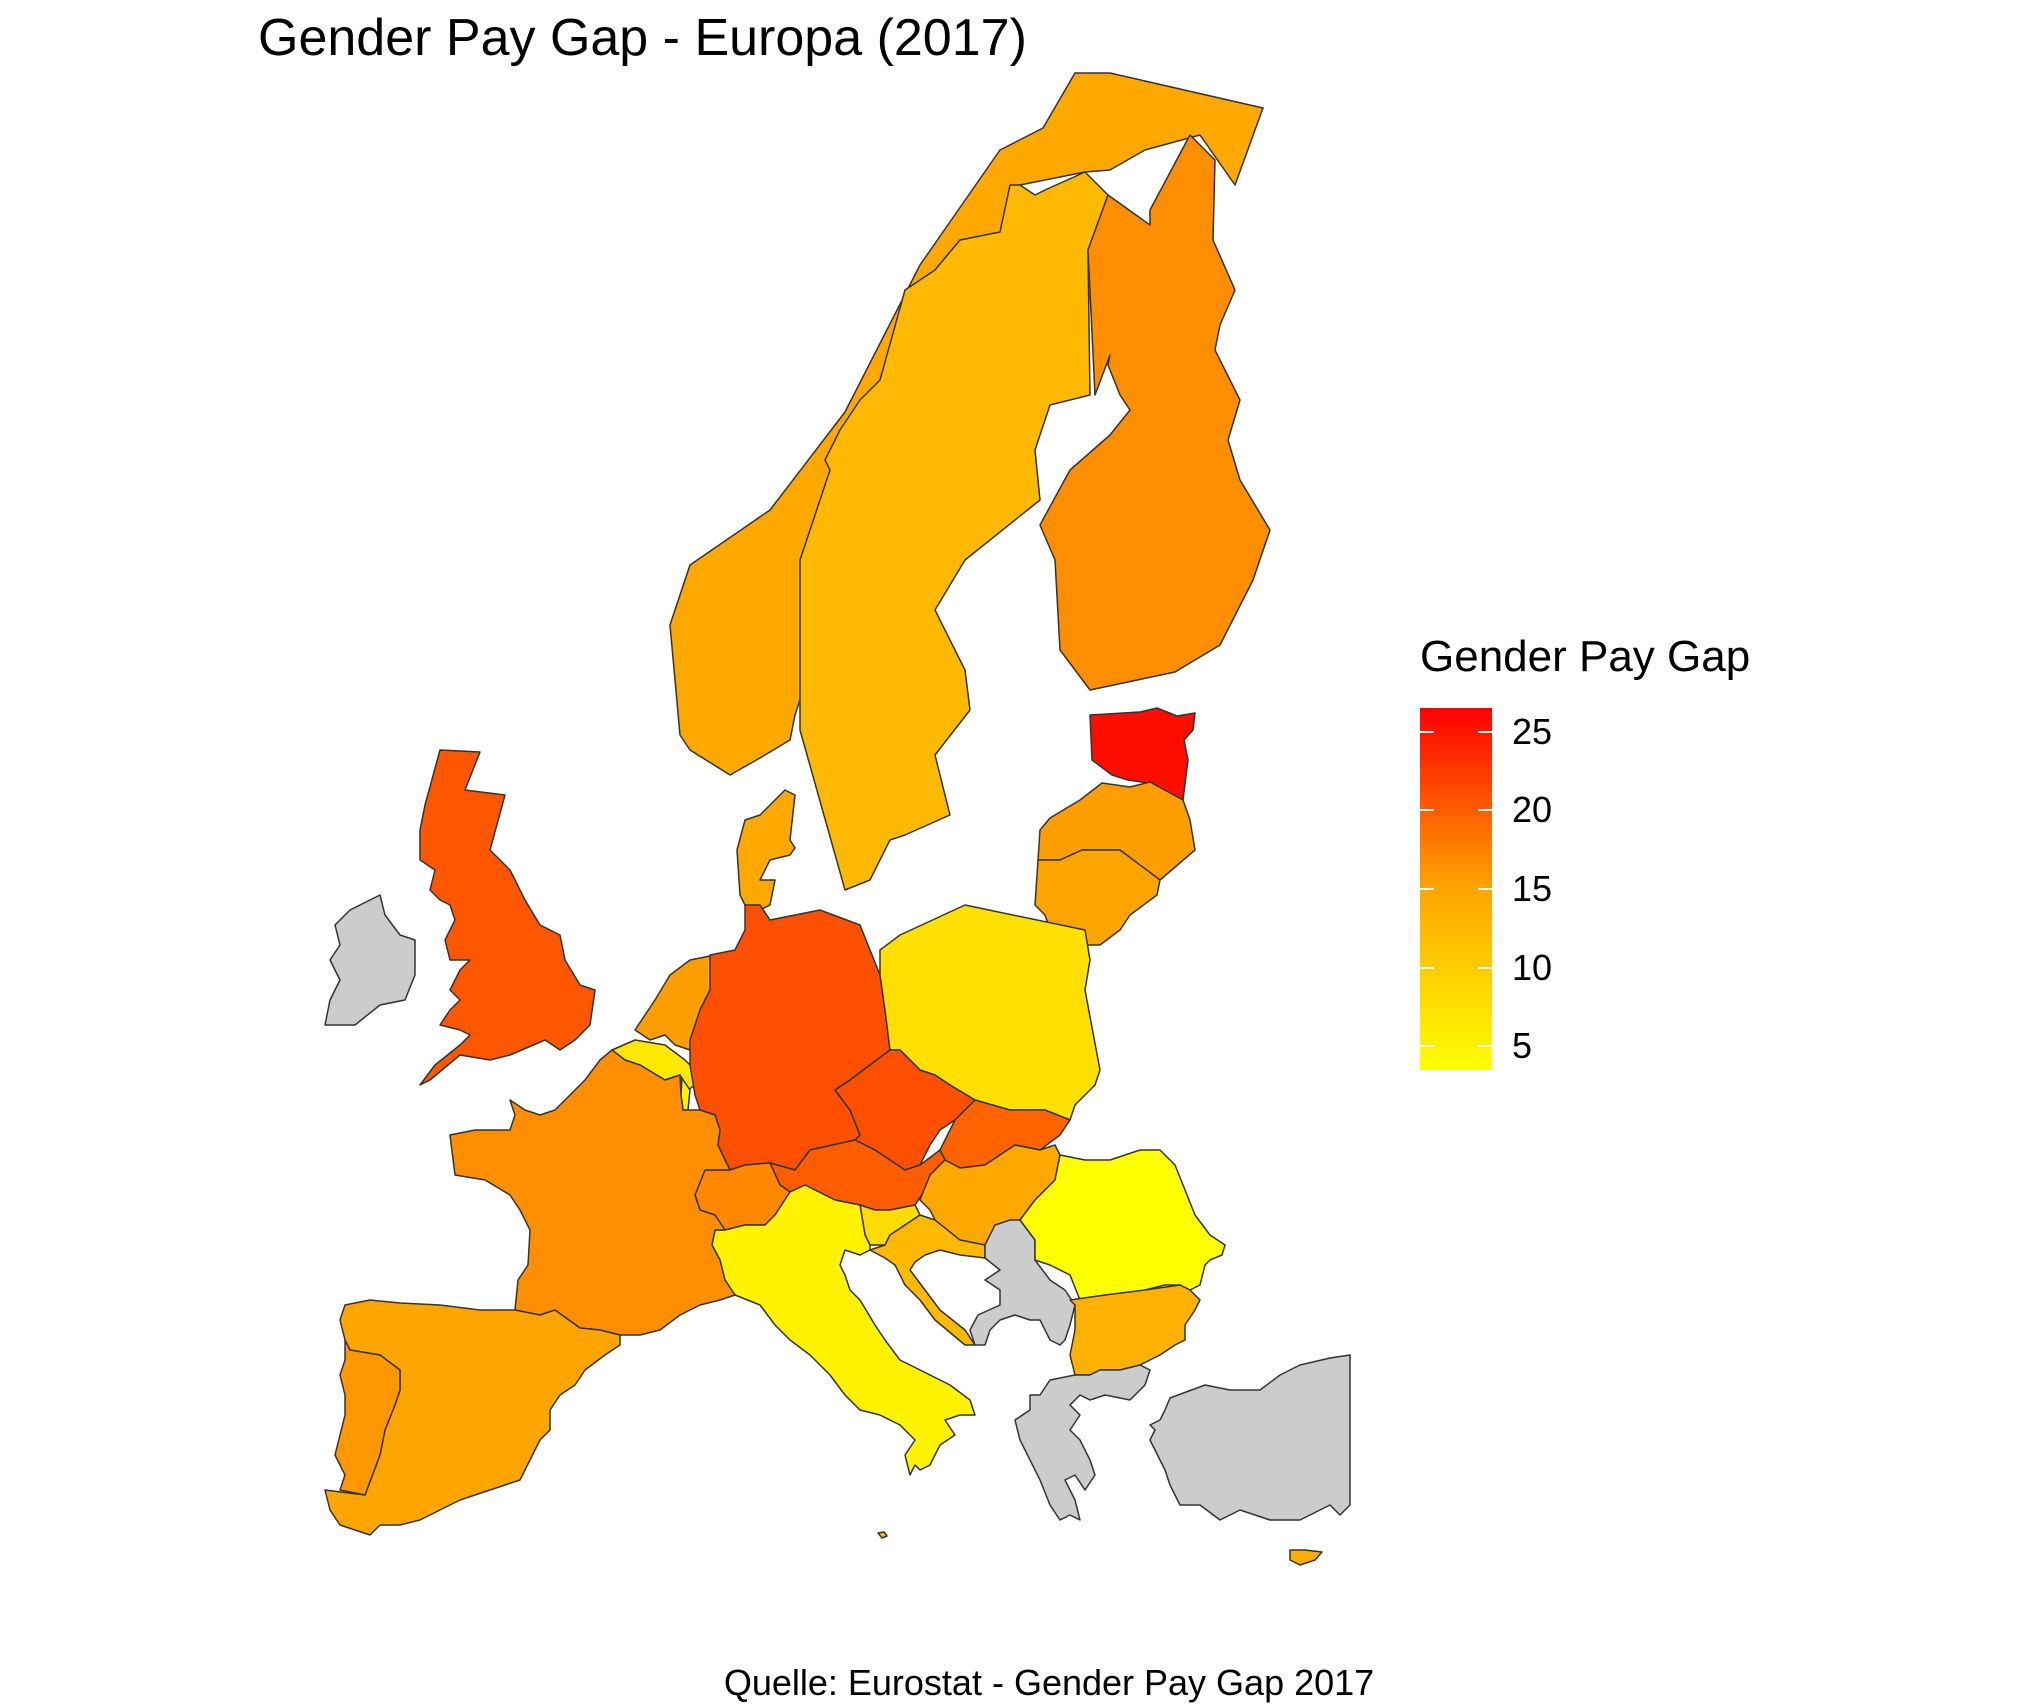 Image resolution: width=2018 pixels, height=1704 pixels. What do you see at coordinates (1532, 888) in the screenshot?
I see `legend-tick-label: 15` at bounding box center [1532, 888].